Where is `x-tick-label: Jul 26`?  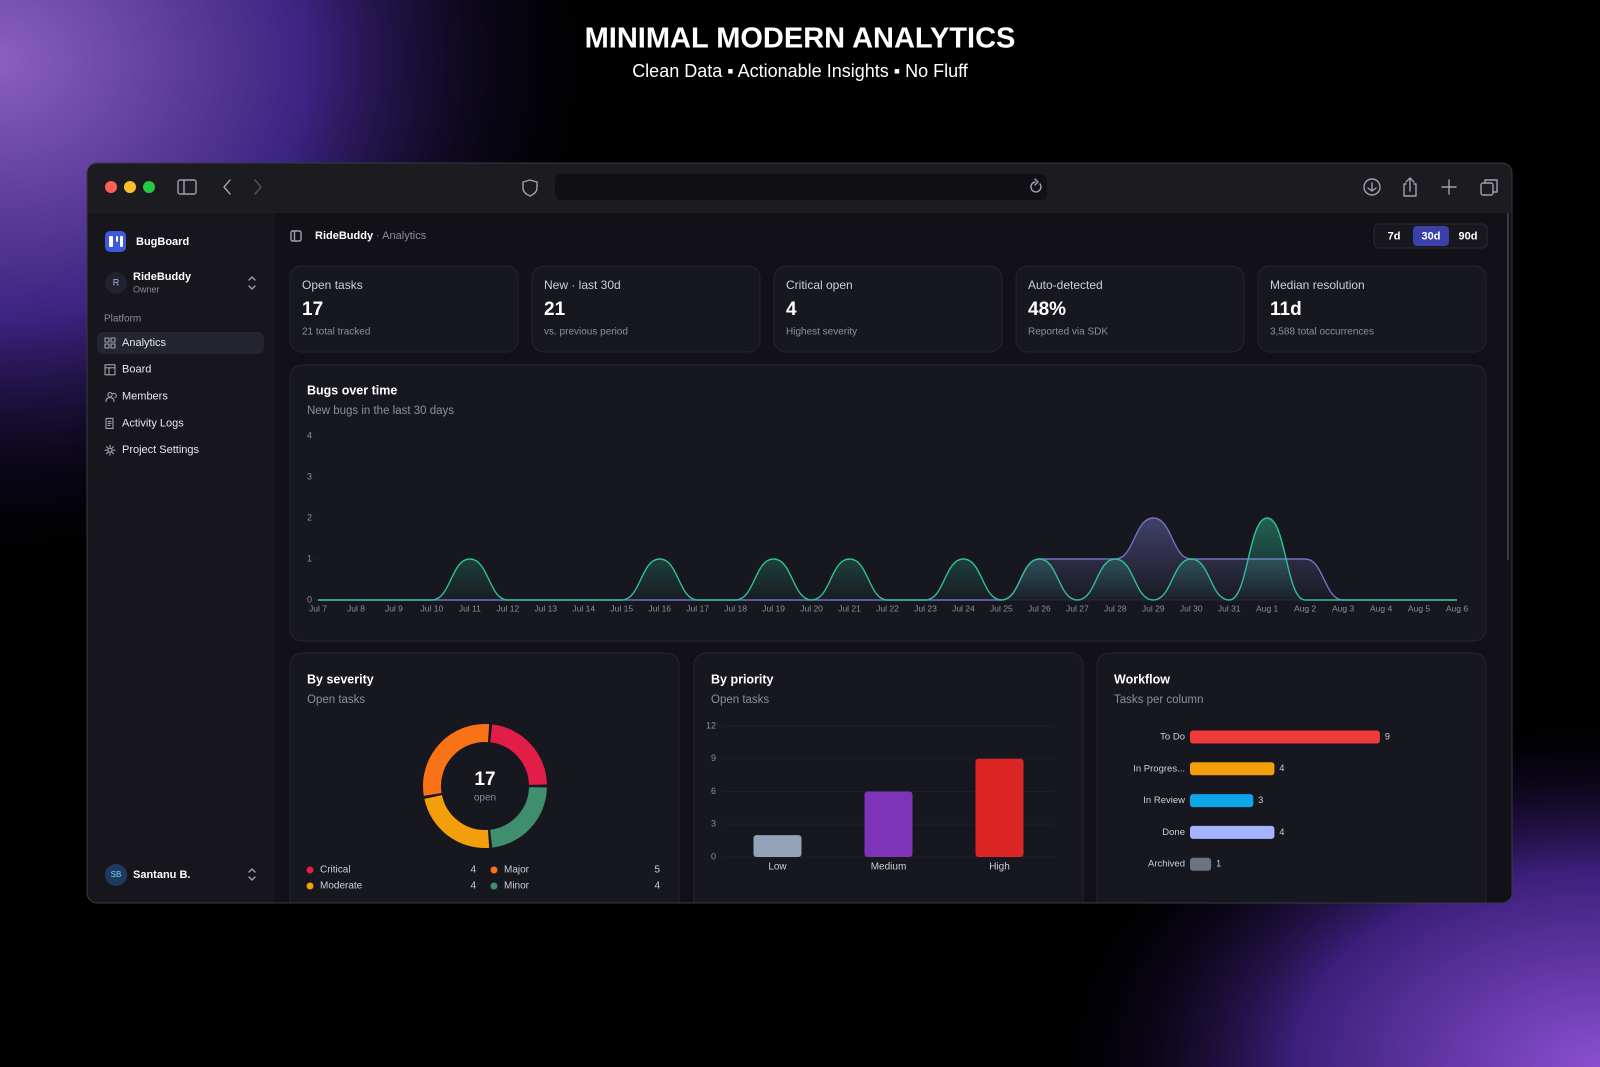
x-tick-label: Jul 26 is located at coordinates (1039, 608).